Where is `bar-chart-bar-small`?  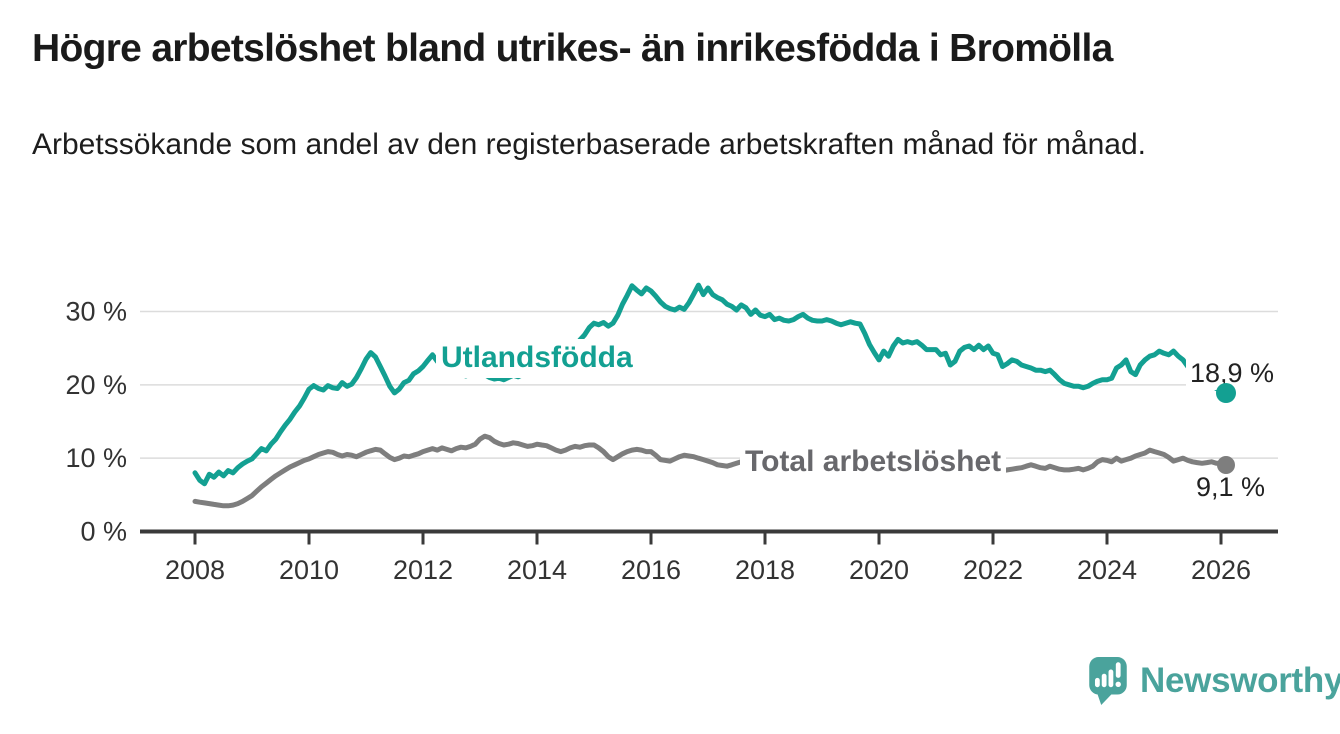 bar-chart-bar-small is located at coordinates (1097, 682).